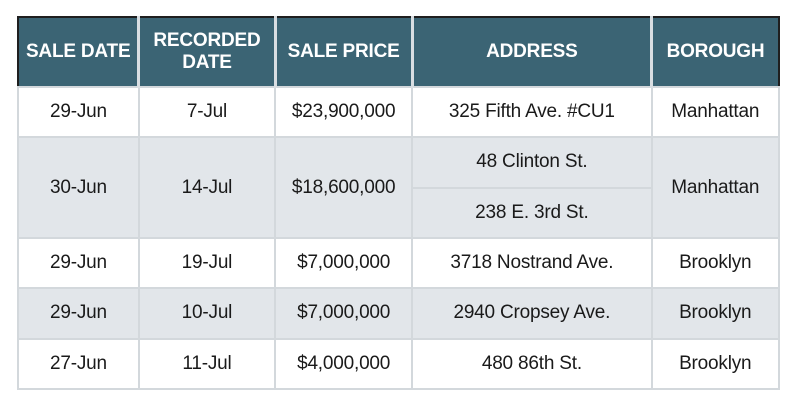  Describe the element at coordinates (207, 364) in the screenshot. I see `cell-recorded-date: 11-Jul` at that location.